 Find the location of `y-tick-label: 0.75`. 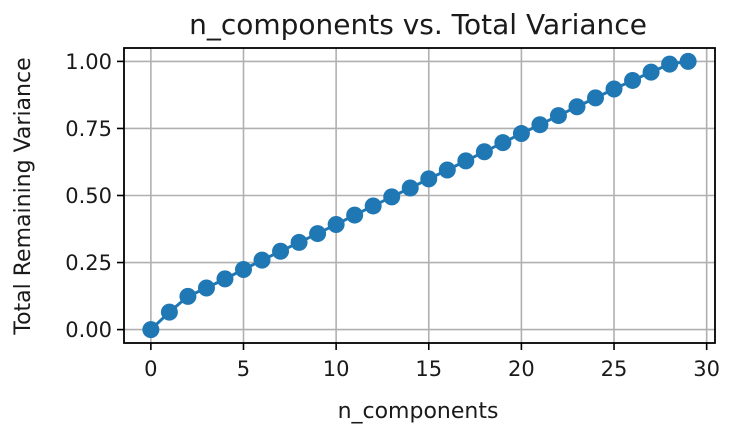

y-tick-label: 0.75 is located at coordinates (88, 129).